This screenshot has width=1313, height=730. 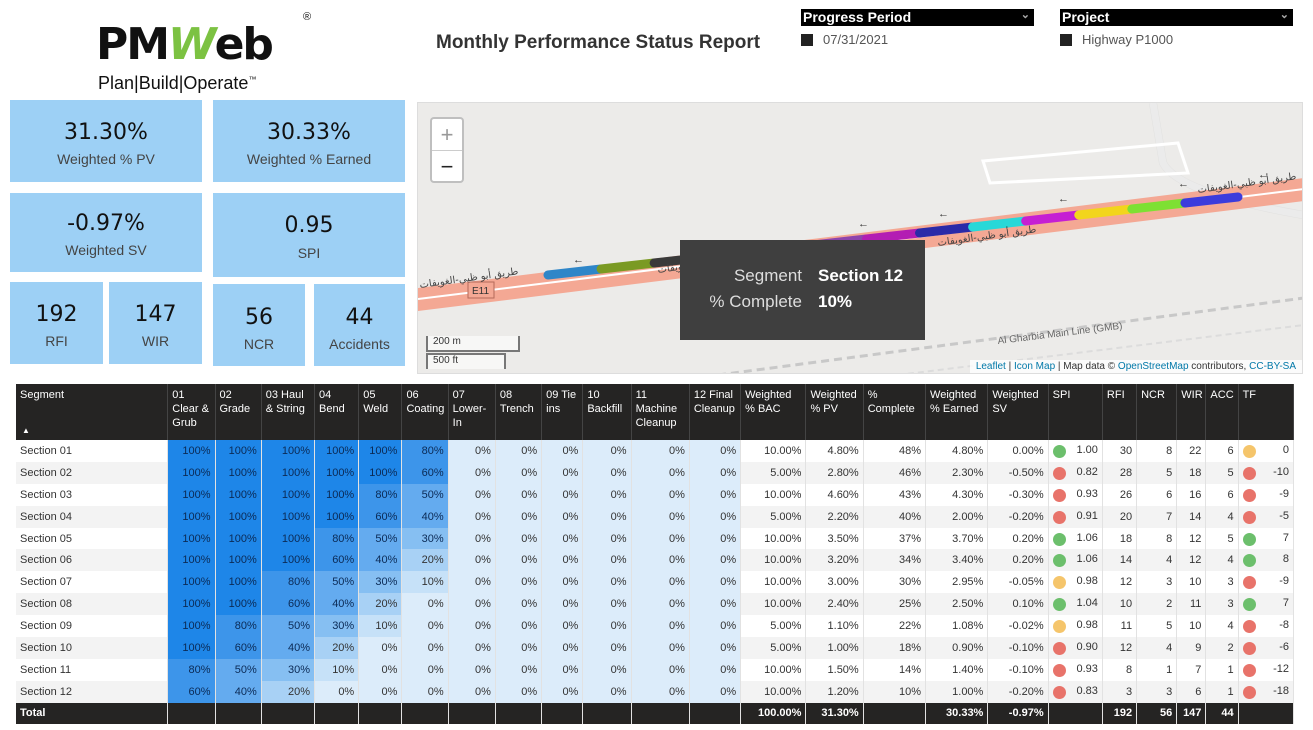 I want to click on project-slicer: Project ⌄ Highway P1000, so click(x=1176, y=28).